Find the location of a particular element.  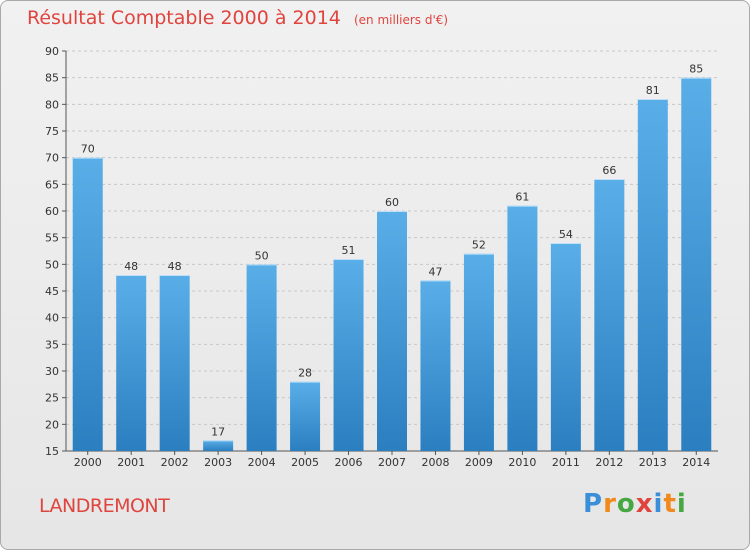

commune-name: LANDREMONT is located at coordinates (104, 506).